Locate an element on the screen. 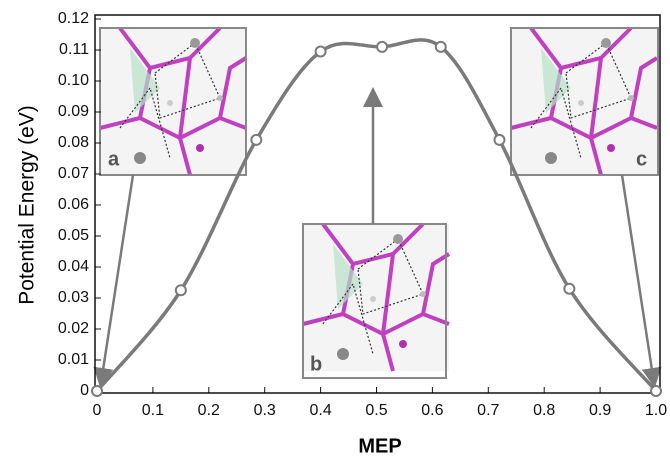 Image resolution: width=670 pixels, height=466 pixels. x-tick-label: 0 is located at coordinates (97, 410).